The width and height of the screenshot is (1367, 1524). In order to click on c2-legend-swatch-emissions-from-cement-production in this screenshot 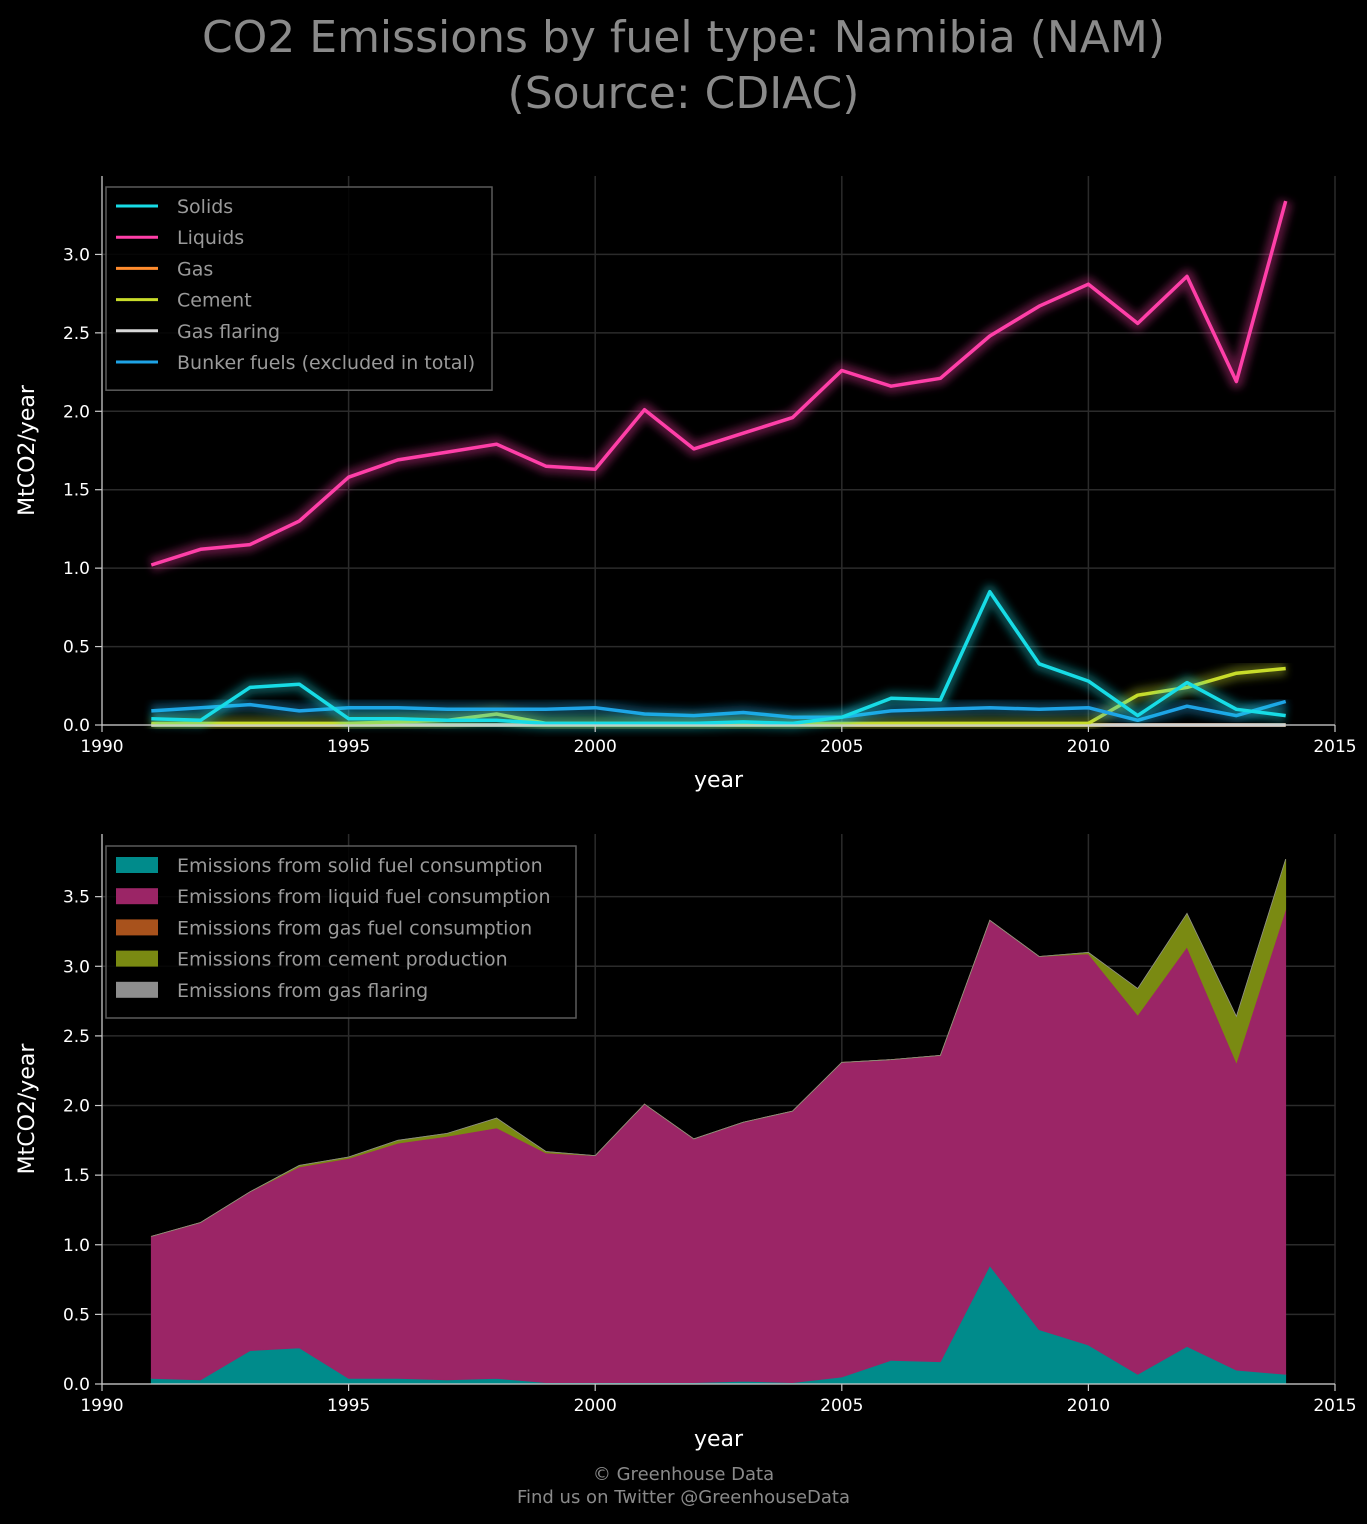, I will do `click(137, 958)`.